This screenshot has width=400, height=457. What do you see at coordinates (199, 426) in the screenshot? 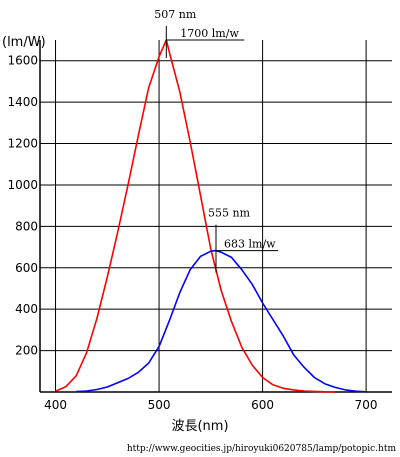
I see `x-axis-label: 波長(nm)` at bounding box center [199, 426].